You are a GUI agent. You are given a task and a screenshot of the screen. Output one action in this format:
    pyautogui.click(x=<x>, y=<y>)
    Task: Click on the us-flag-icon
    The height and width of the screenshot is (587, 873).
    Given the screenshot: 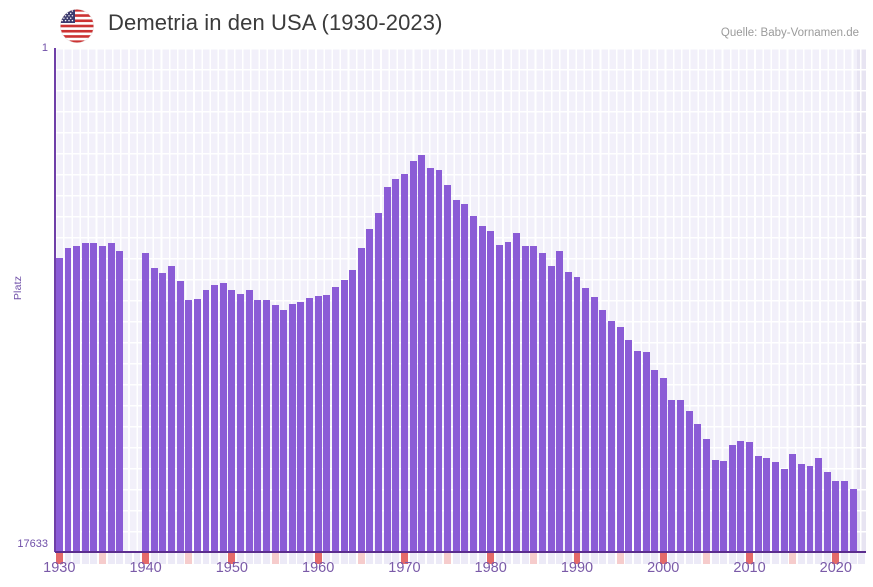 What is the action you would take?
    pyautogui.click(x=77, y=26)
    